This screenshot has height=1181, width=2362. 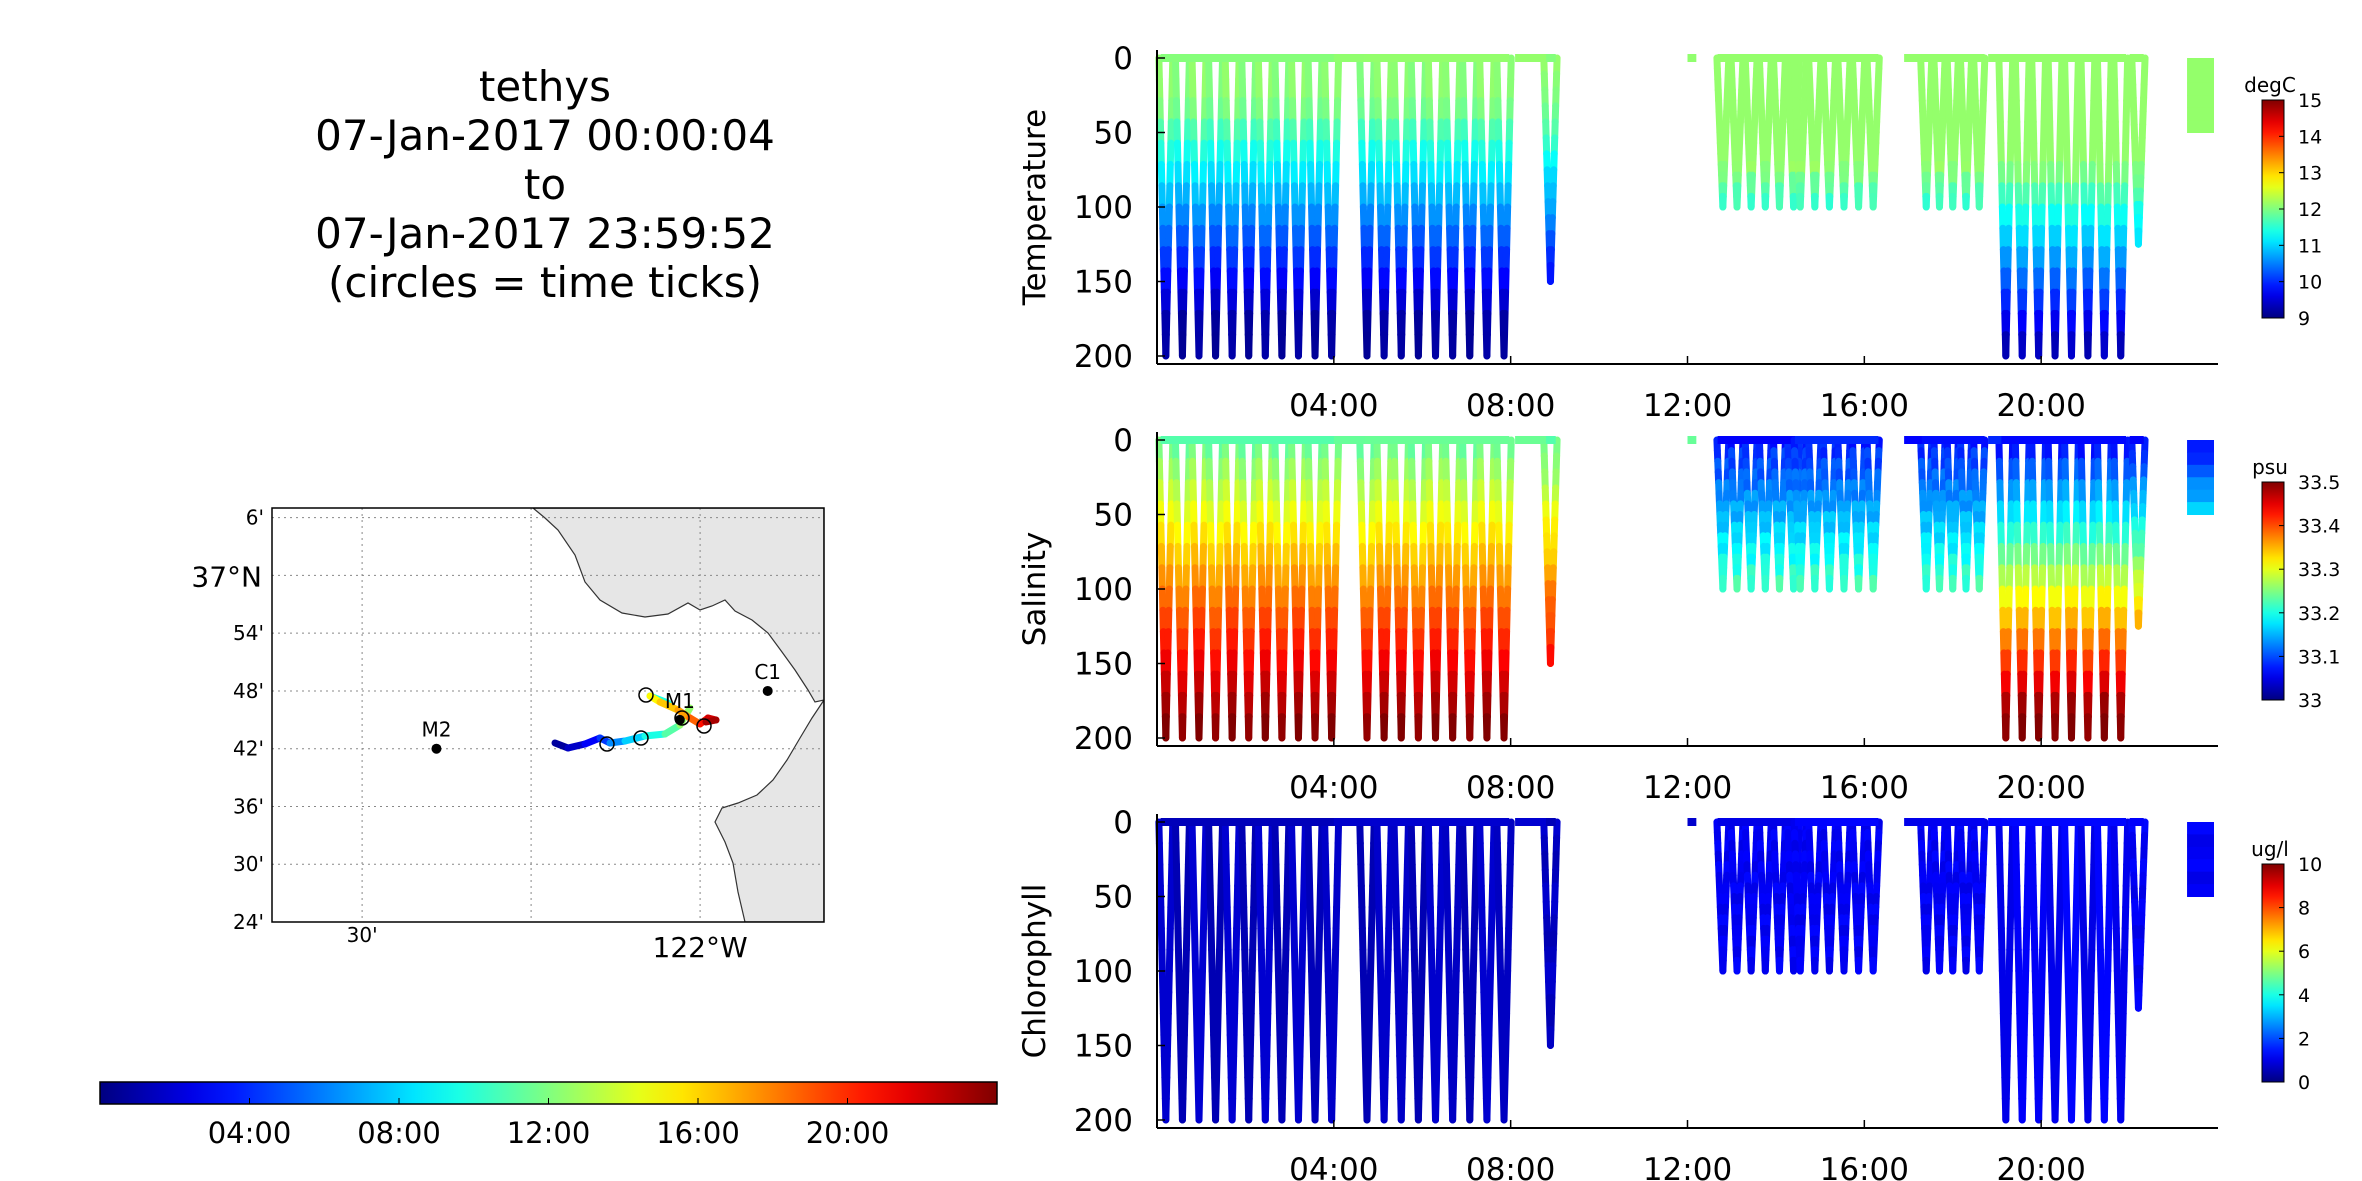 What do you see at coordinates (2304, 909) in the screenshot?
I see `colorbar-tick-label: 8` at bounding box center [2304, 909].